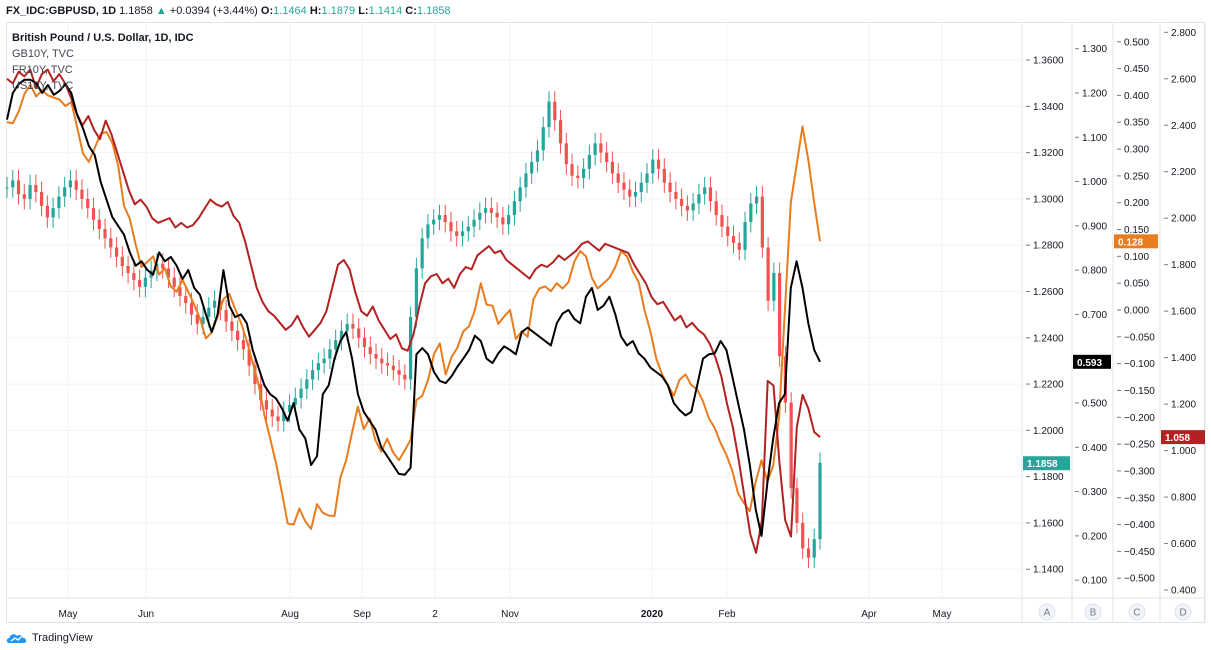 This screenshot has width=1211, height=650. Describe the element at coordinates (1094, 226) in the screenshot. I see `y-tick-label-b: 0.900` at that location.